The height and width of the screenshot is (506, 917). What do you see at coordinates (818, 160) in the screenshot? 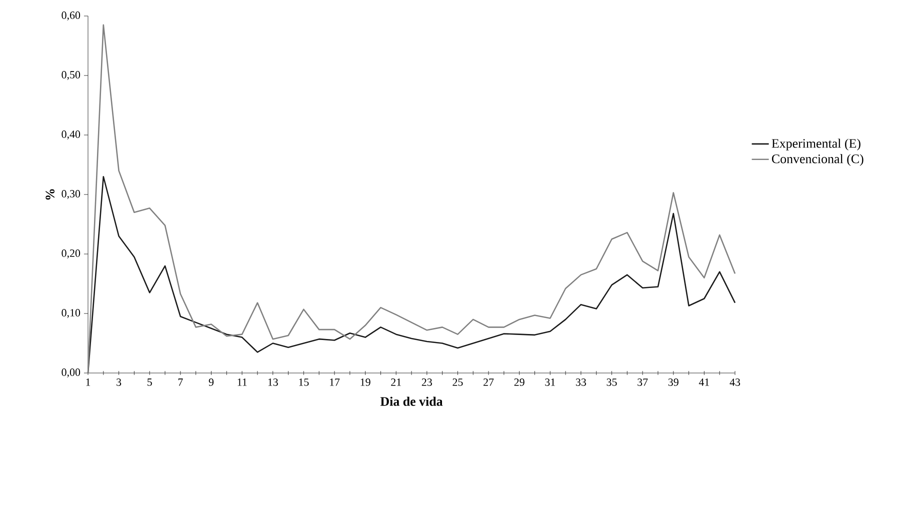
I see `legend-label: Convencional (C)` at bounding box center [818, 160].